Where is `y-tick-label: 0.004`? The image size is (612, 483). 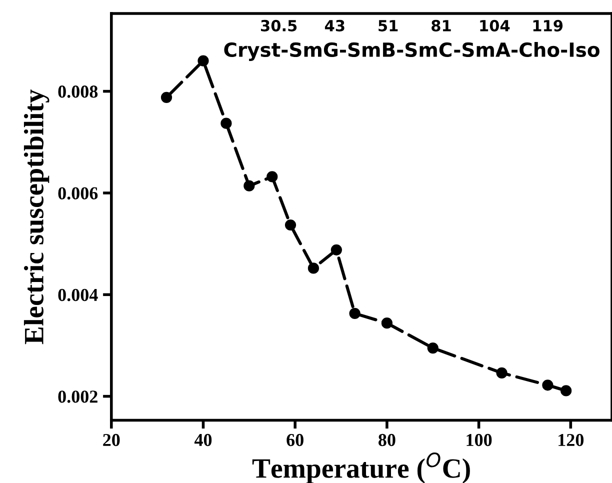 y-tick-label: 0.004 is located at coordinates (78, 295).